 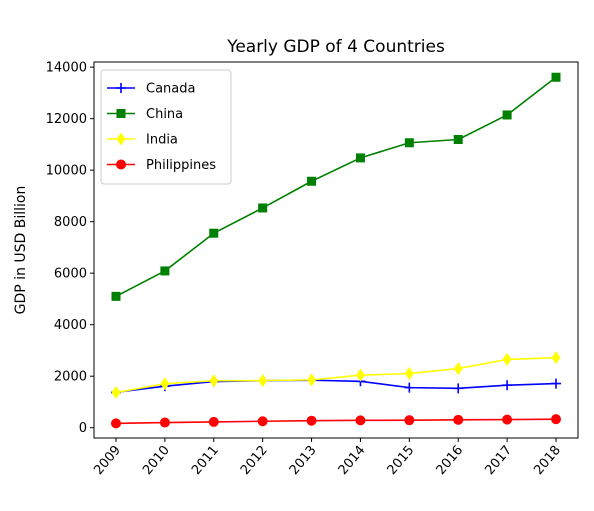 I want to click on y-axis-ticks: 0 2000 4000 6000 8000 10000 12000 14000, so click(x=70, y=248).